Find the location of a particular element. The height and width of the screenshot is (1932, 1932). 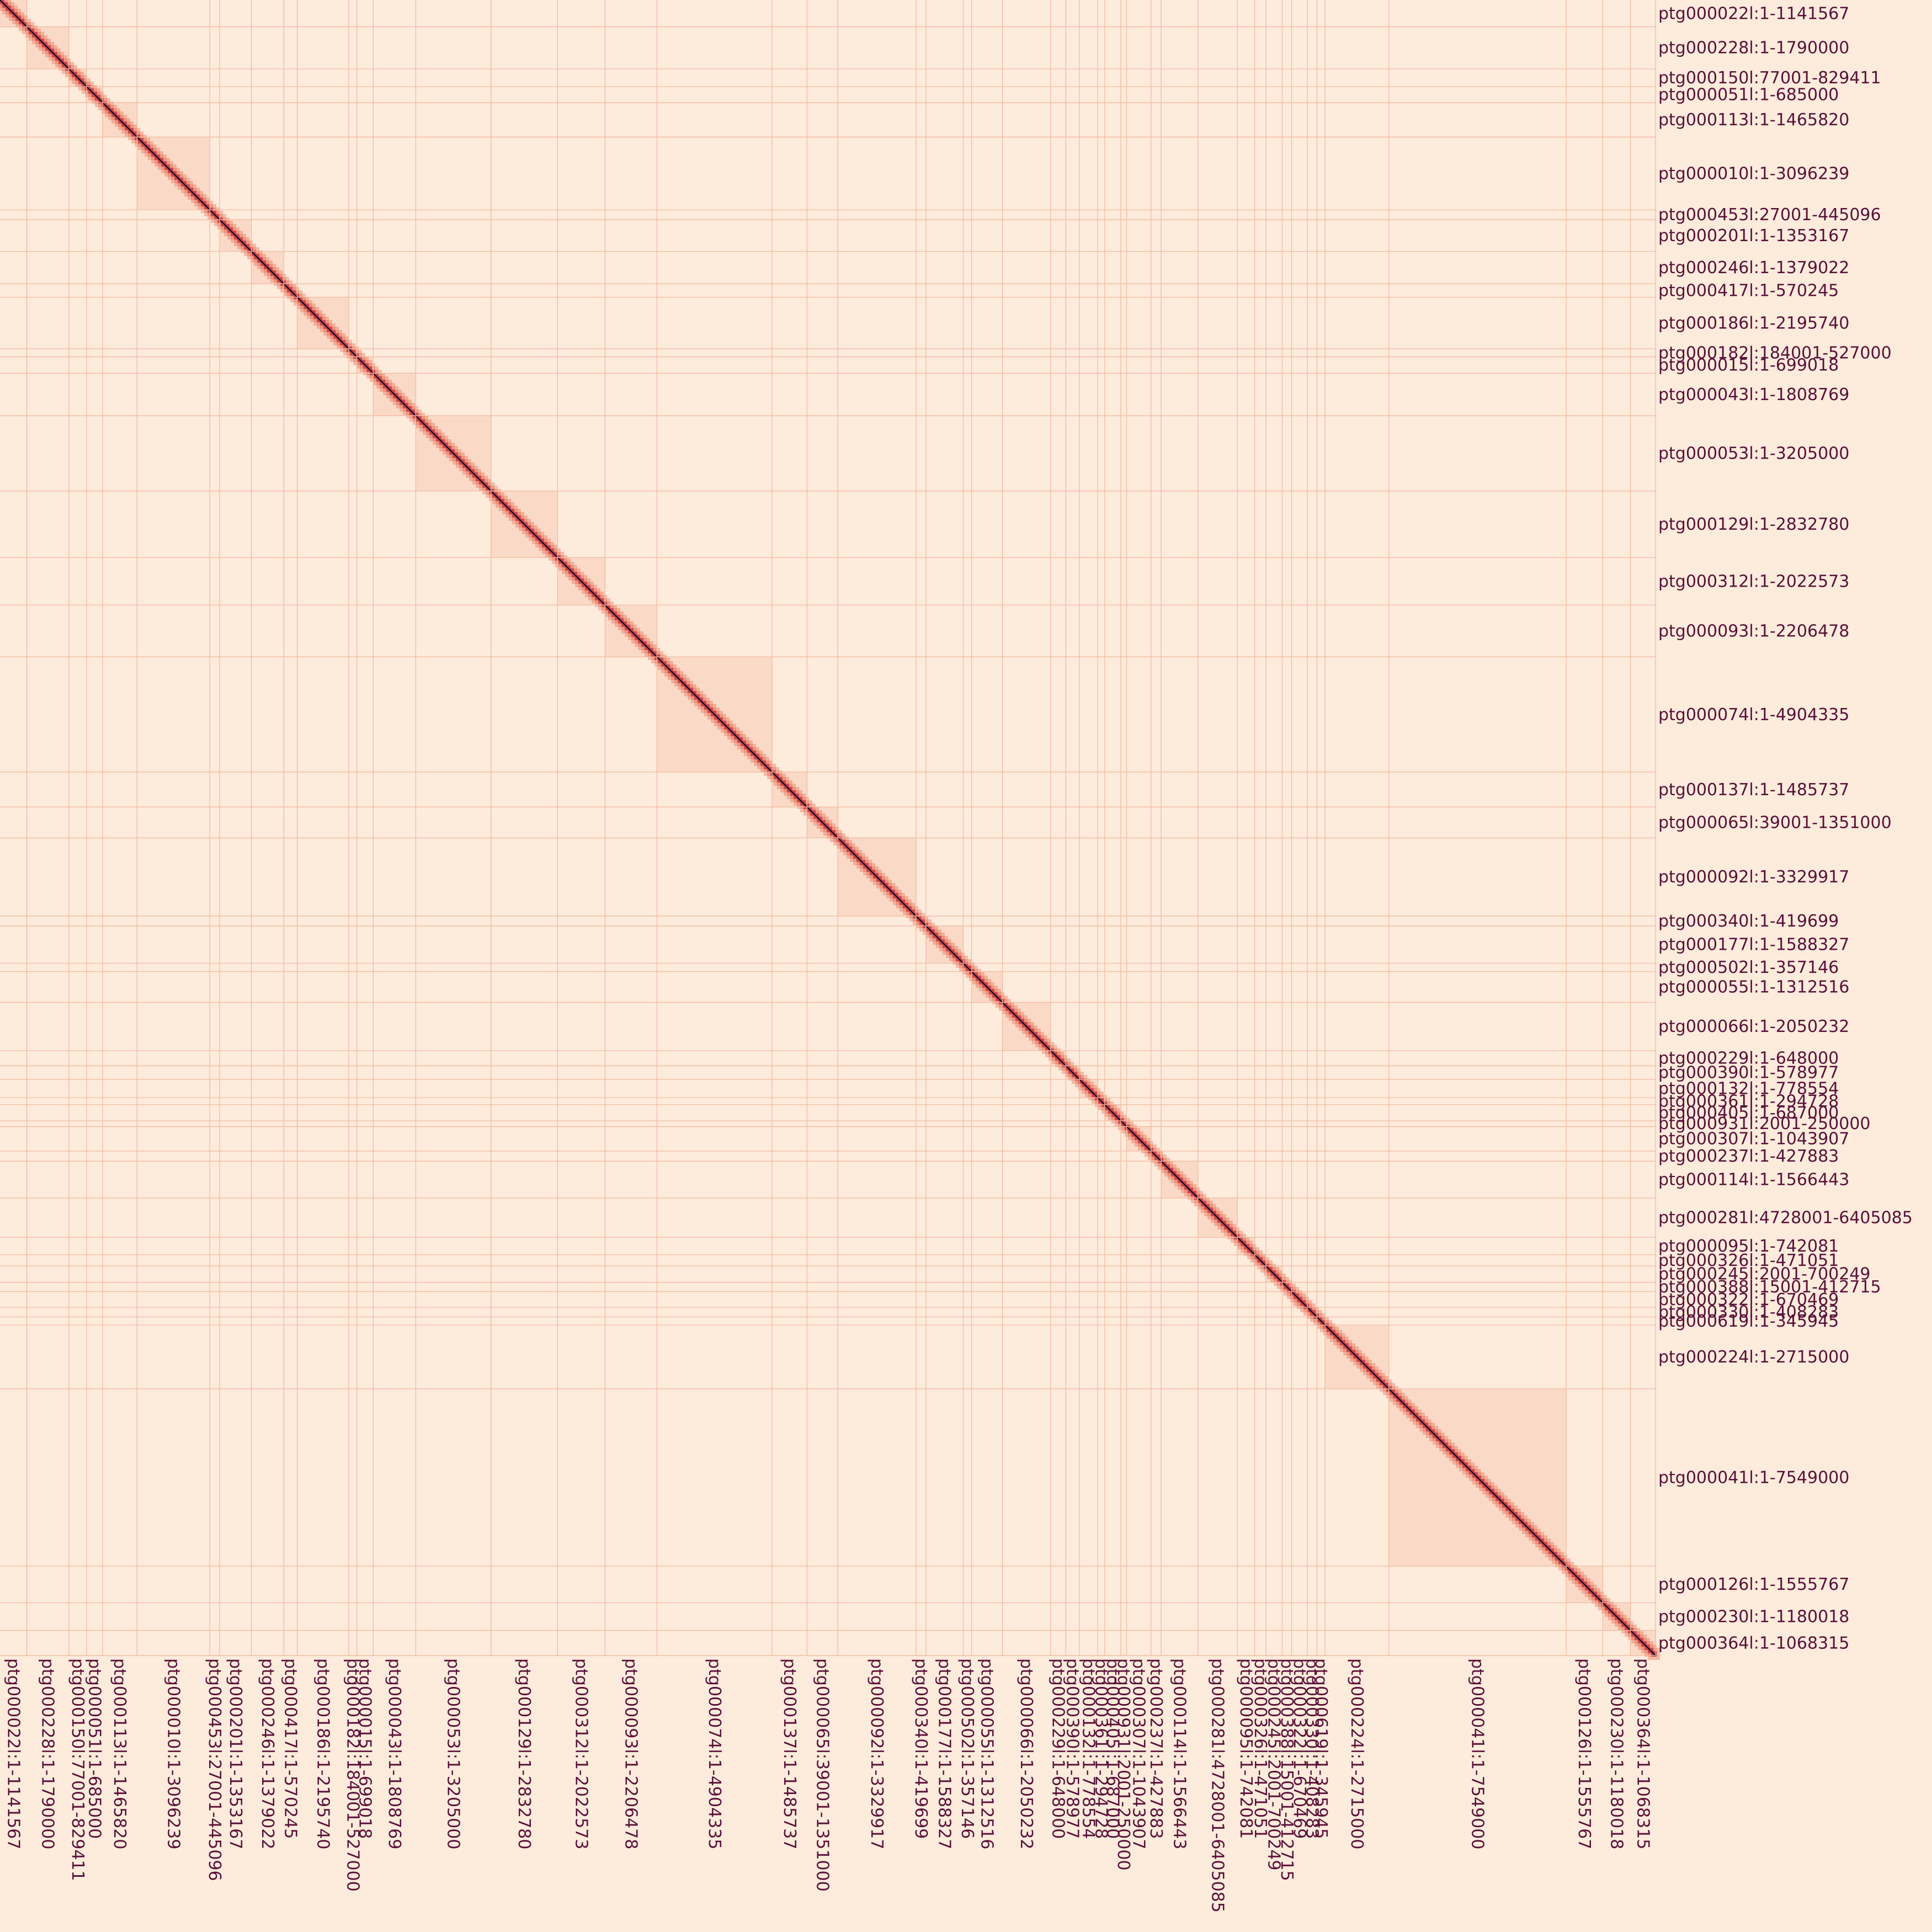

x-tick-label: ptg000224l:1-2715000 is located at coordinates (1356, 1753).